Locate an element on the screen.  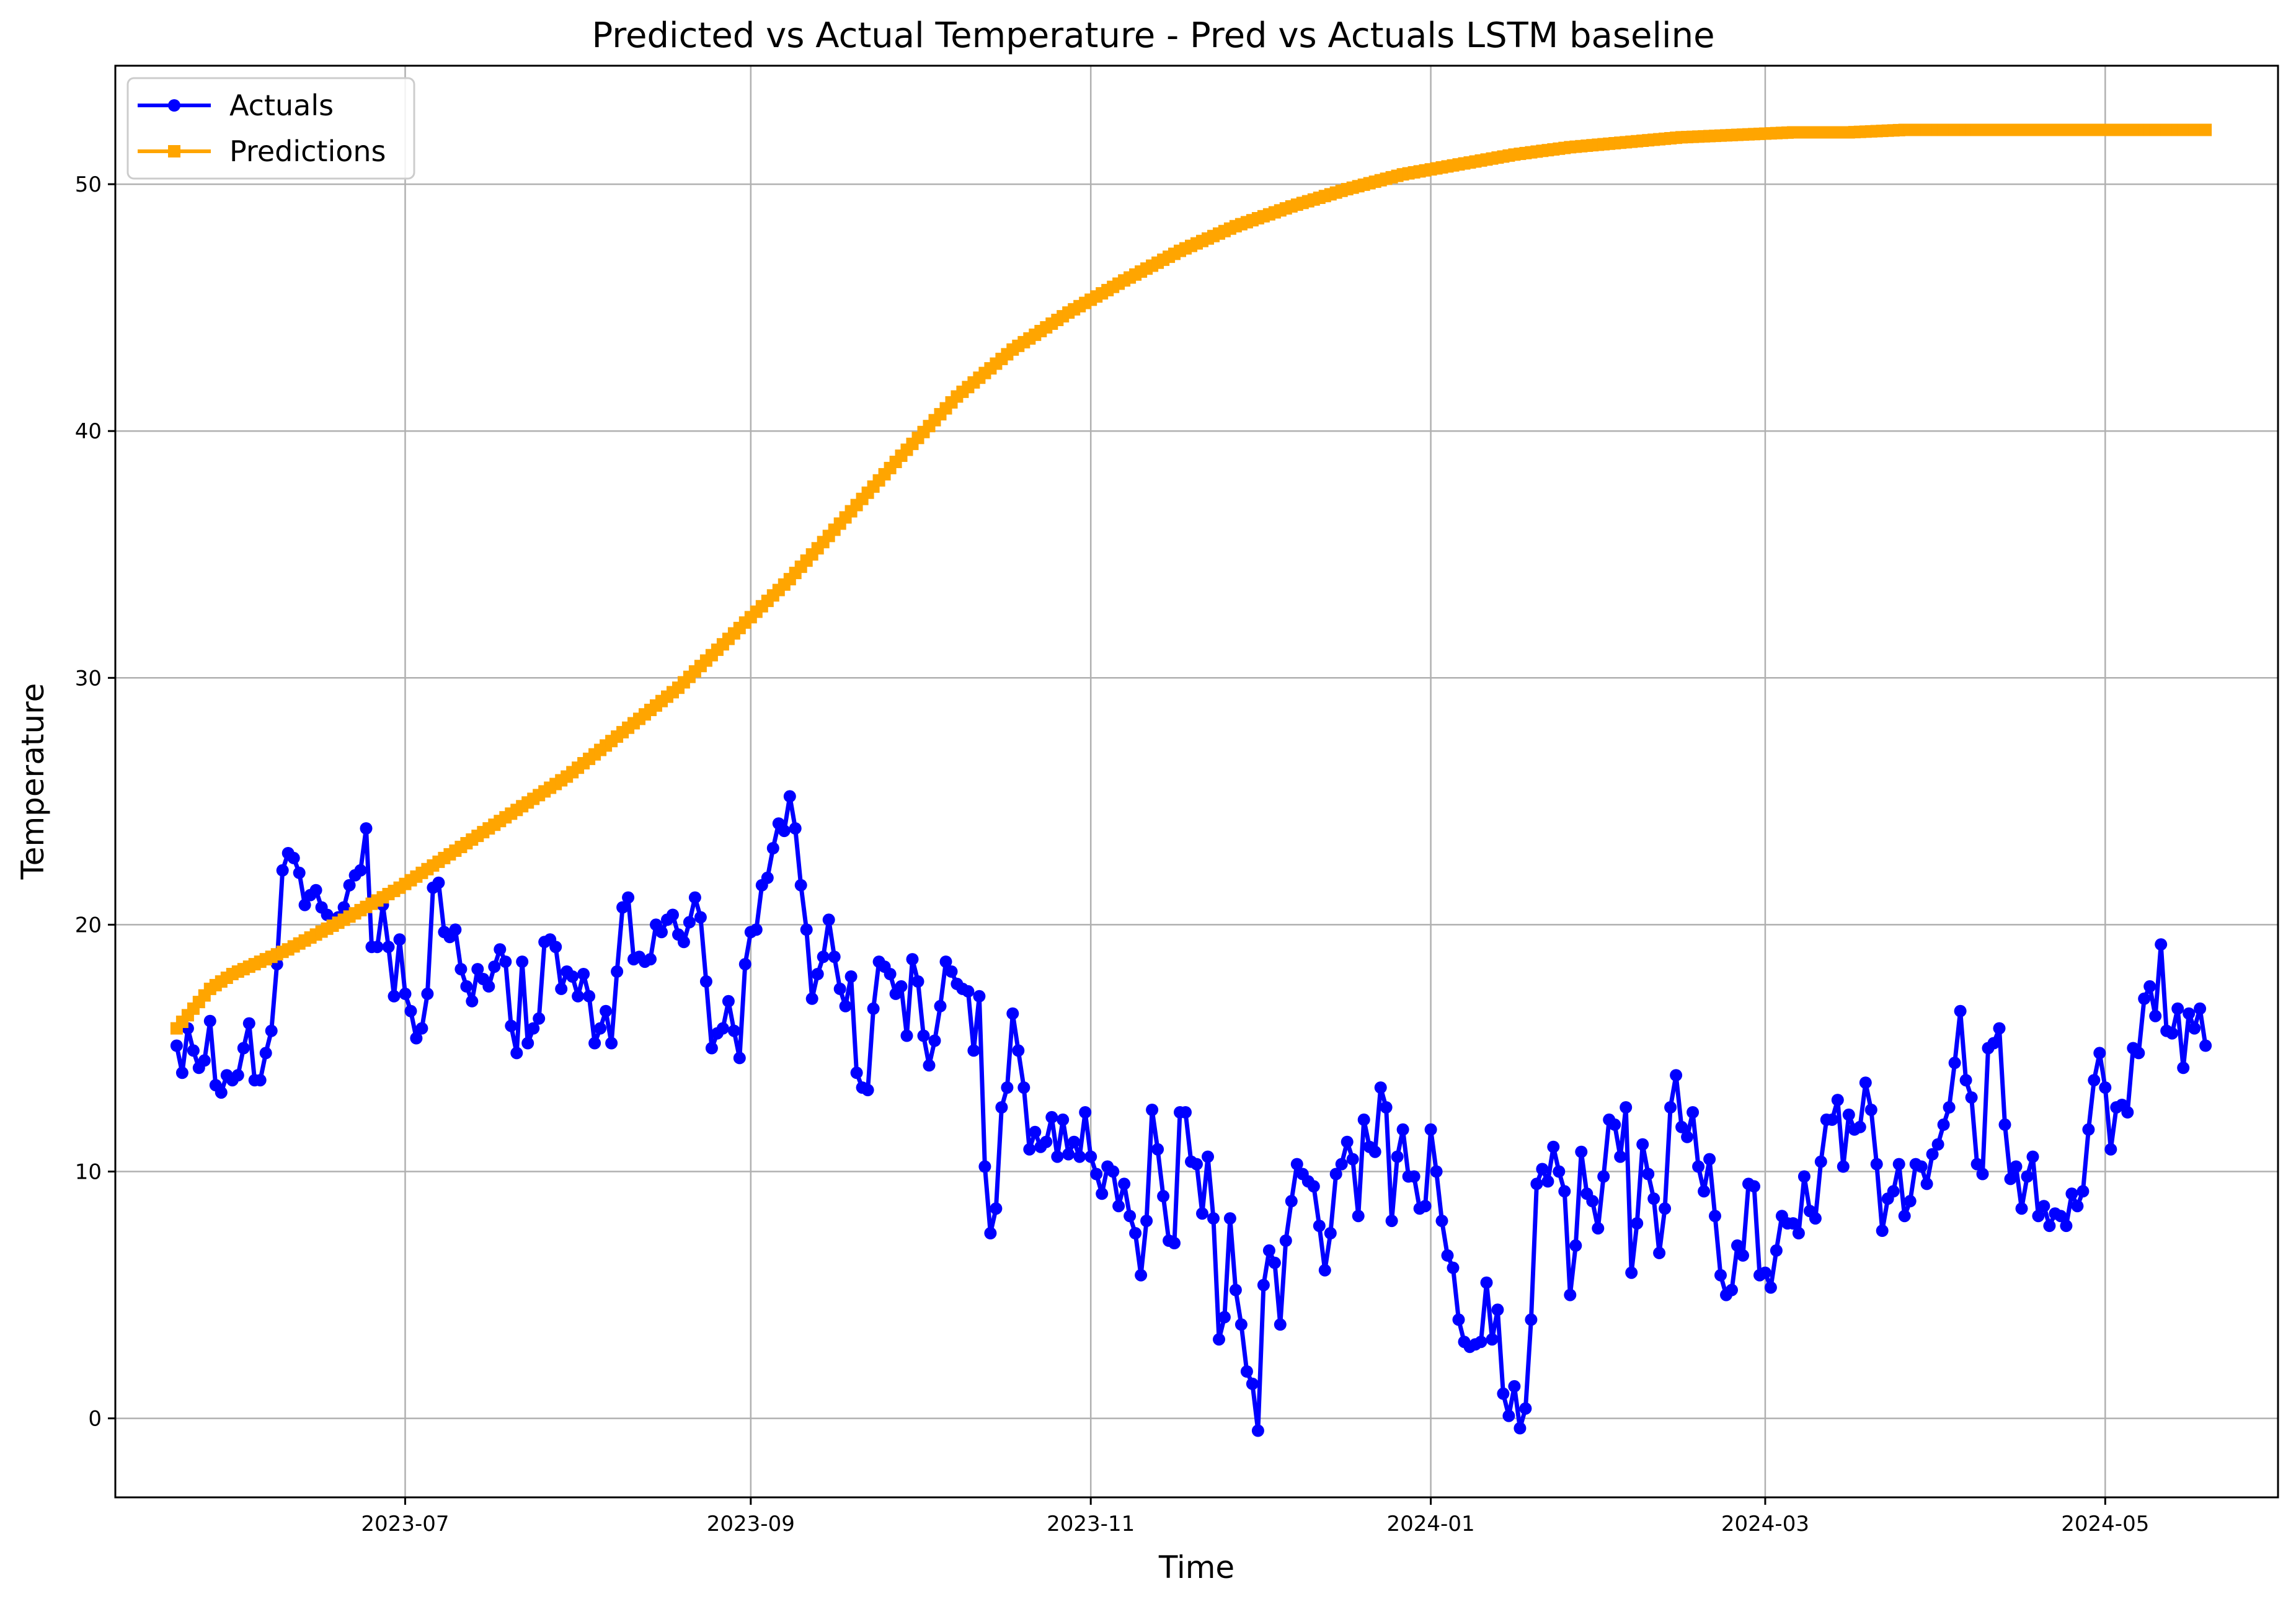
y-axis-label: Temperature is located at coordinates (33, 781).